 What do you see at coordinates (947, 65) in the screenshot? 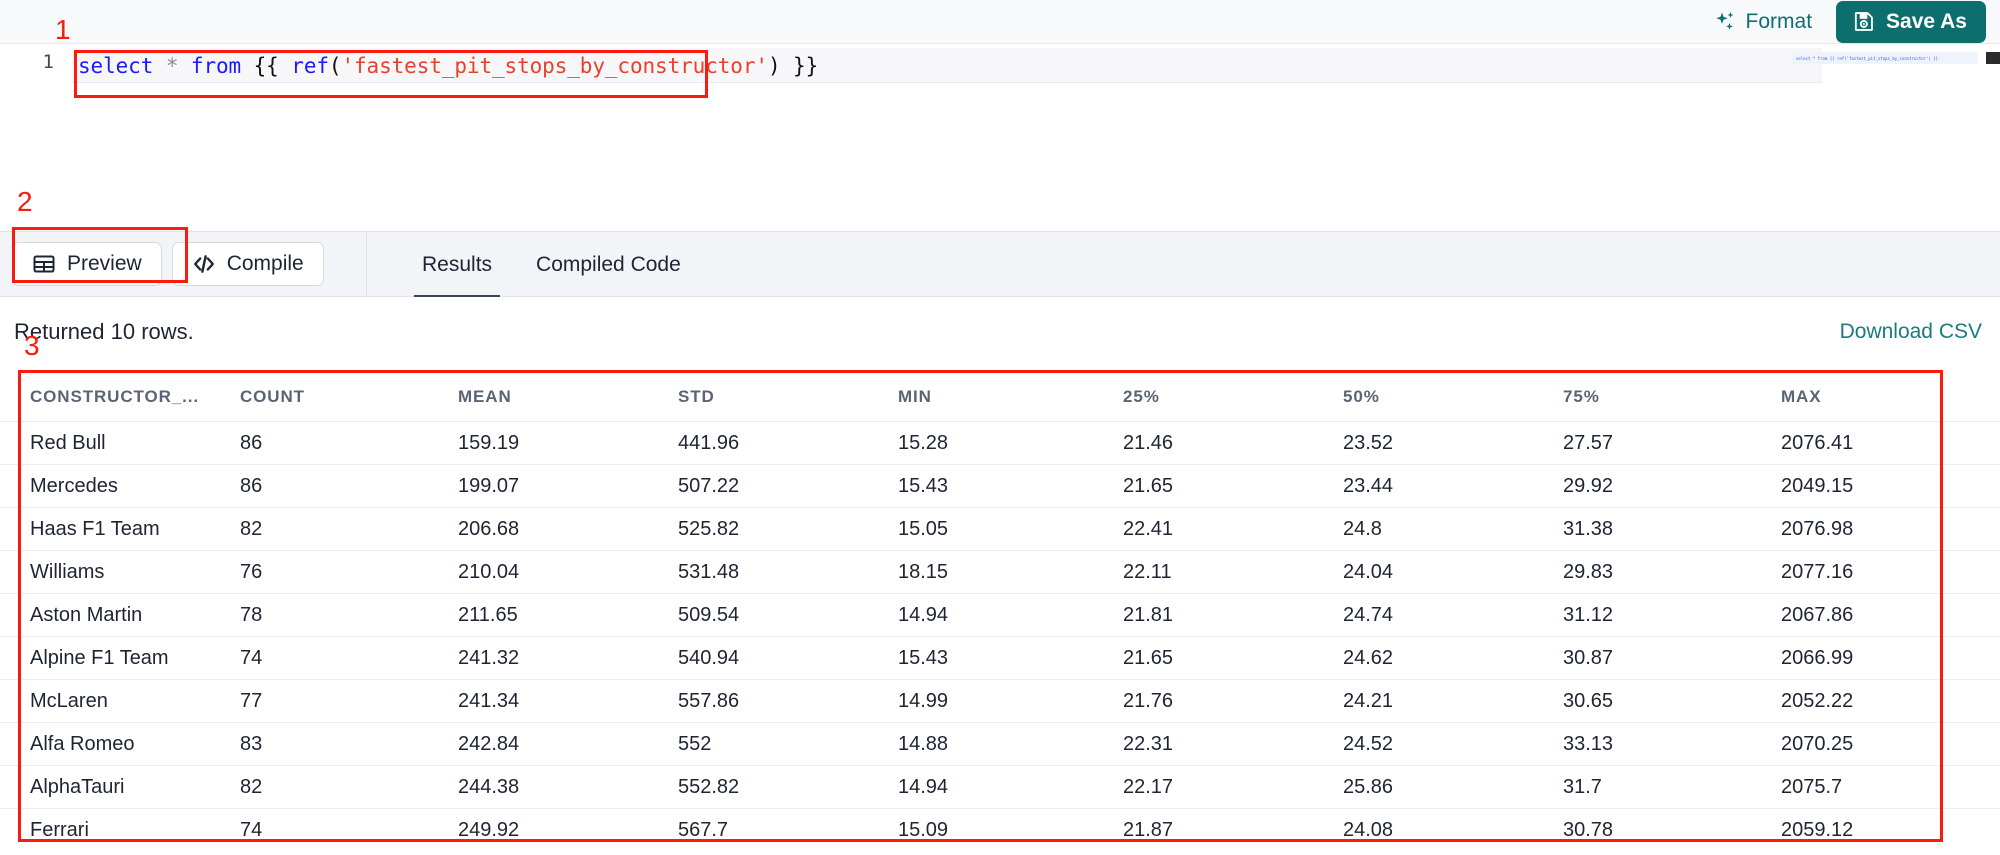
I see `editor-active-line-highlight` at bounding box center [947, 65].